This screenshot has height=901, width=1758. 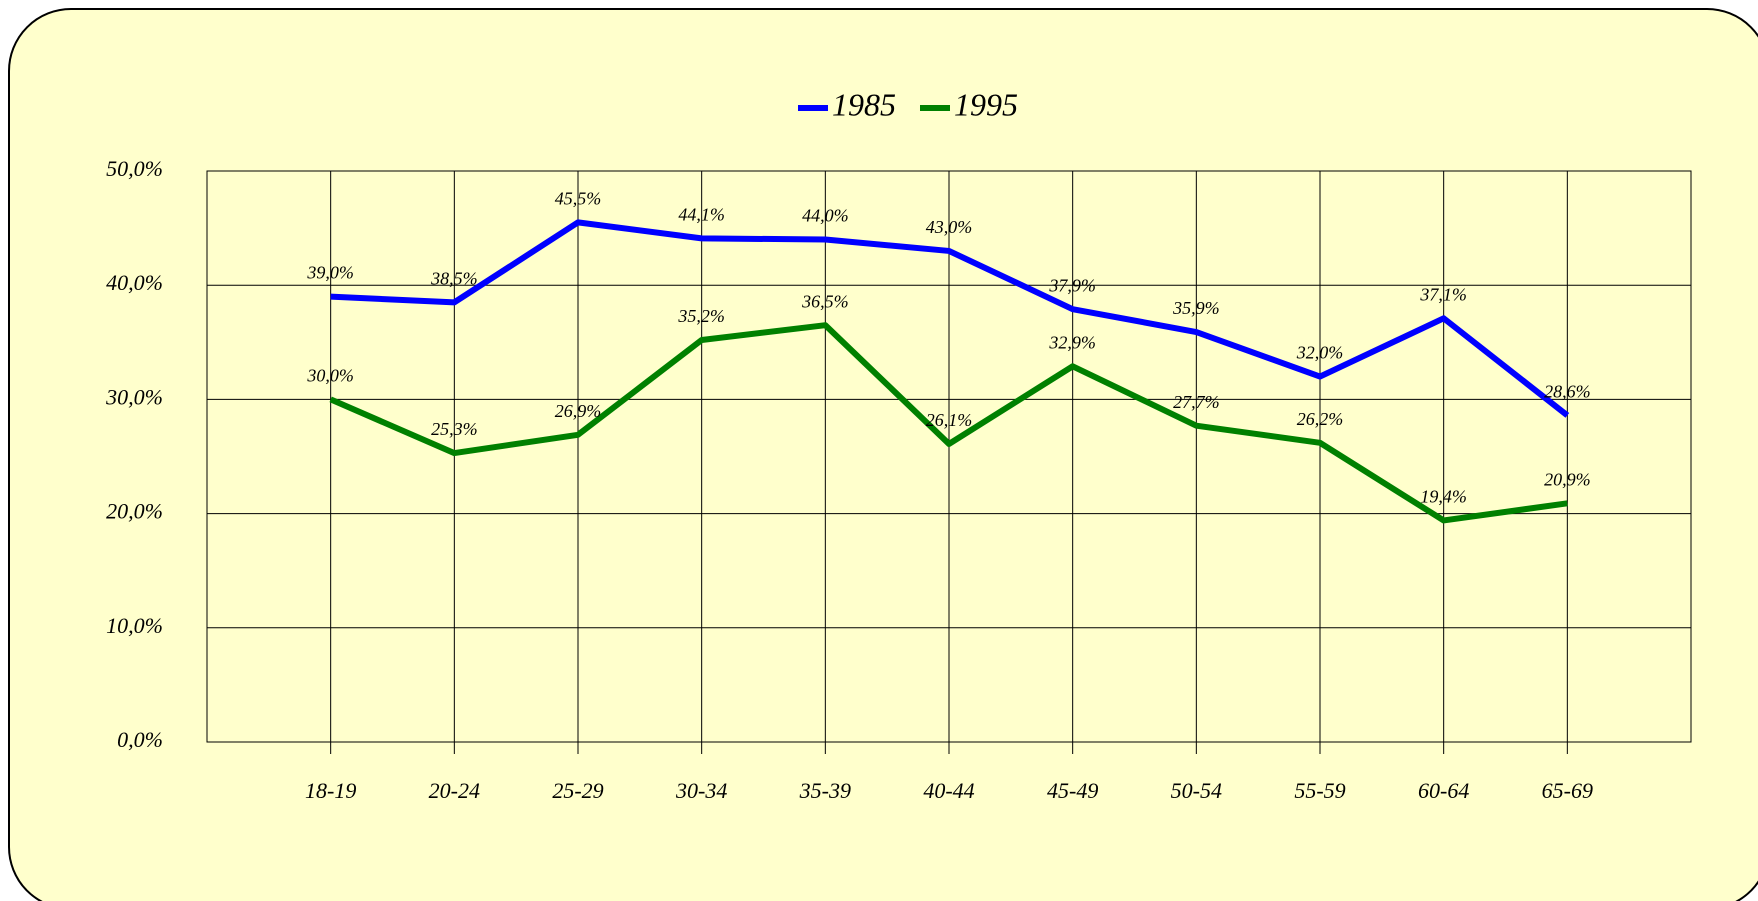 I want to click on data-label: 39,0%, so click(x=330, y=273).